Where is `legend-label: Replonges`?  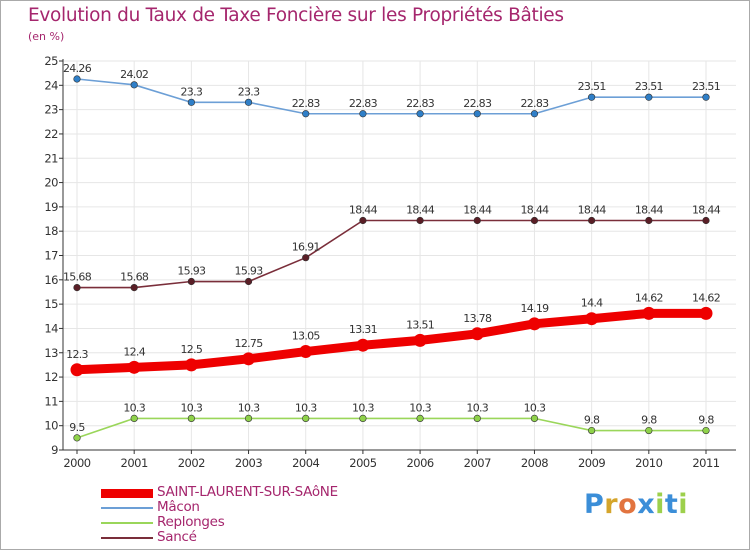
legend-label: Replonges is located at coordinates (191, 522).